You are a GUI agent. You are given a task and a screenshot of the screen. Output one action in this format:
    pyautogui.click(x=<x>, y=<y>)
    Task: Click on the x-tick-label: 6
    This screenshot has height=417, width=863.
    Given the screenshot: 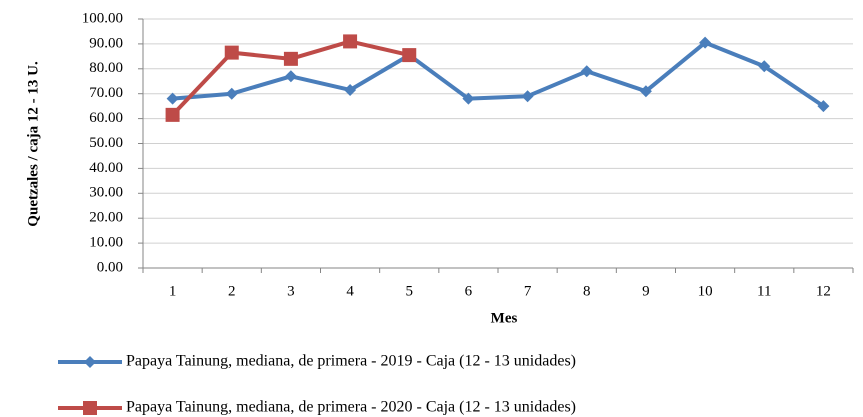 What is the action you would take?
    pyautogui.click(x=469, y=291)
    